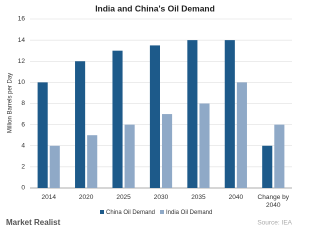 The width and height of the screenshot is (320, 240). I want to click on x-tick-label: Change by 2040, so click(273, 201).